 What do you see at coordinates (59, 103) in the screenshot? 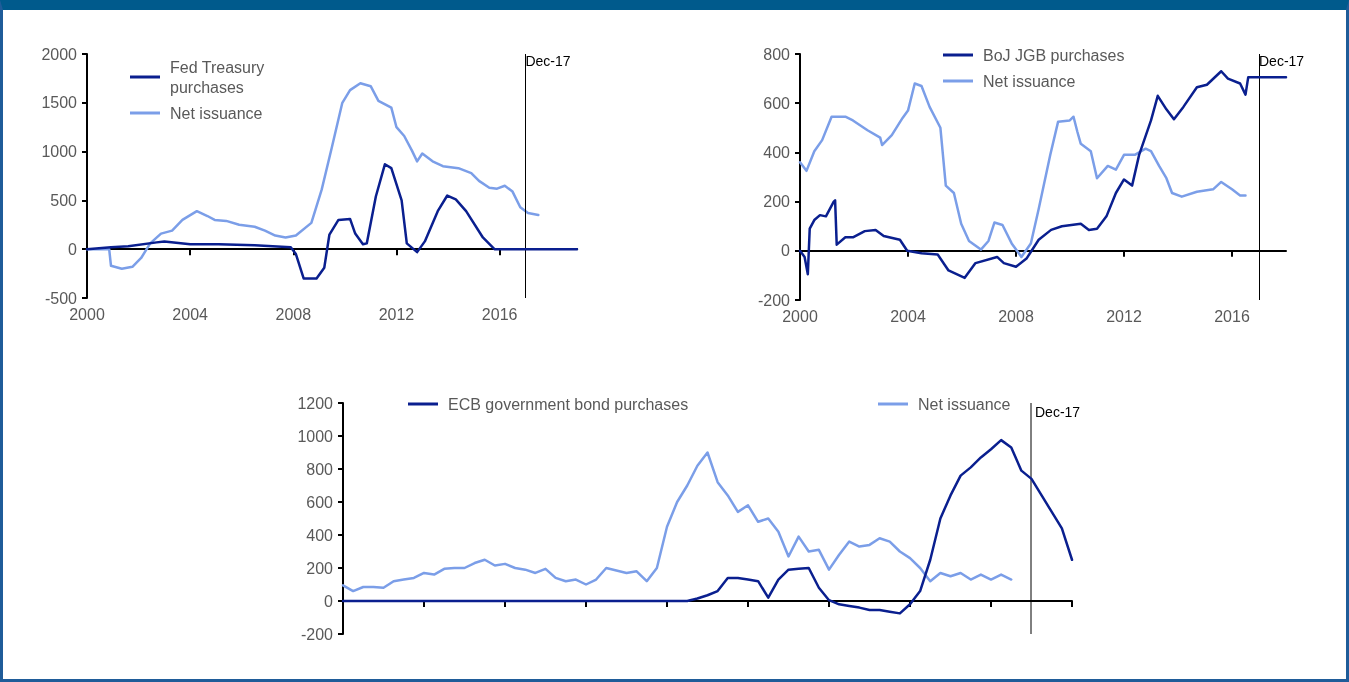
I see `y-tick-label: 1500` at bounding box center [59, 103].